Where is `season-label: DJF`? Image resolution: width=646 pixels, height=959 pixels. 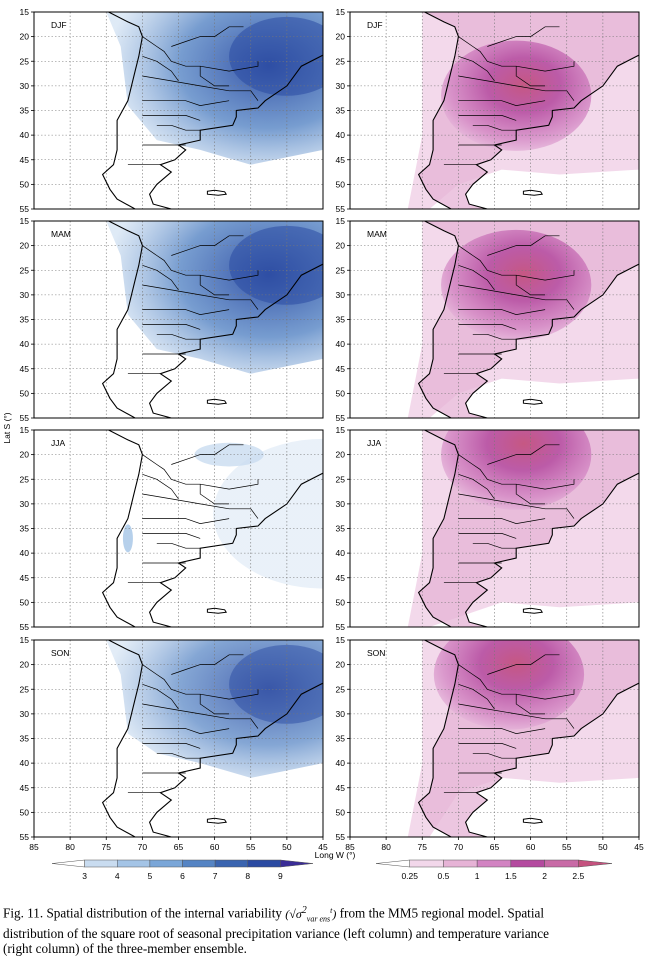
season-label: DJF is located at coordinates (59, 25).